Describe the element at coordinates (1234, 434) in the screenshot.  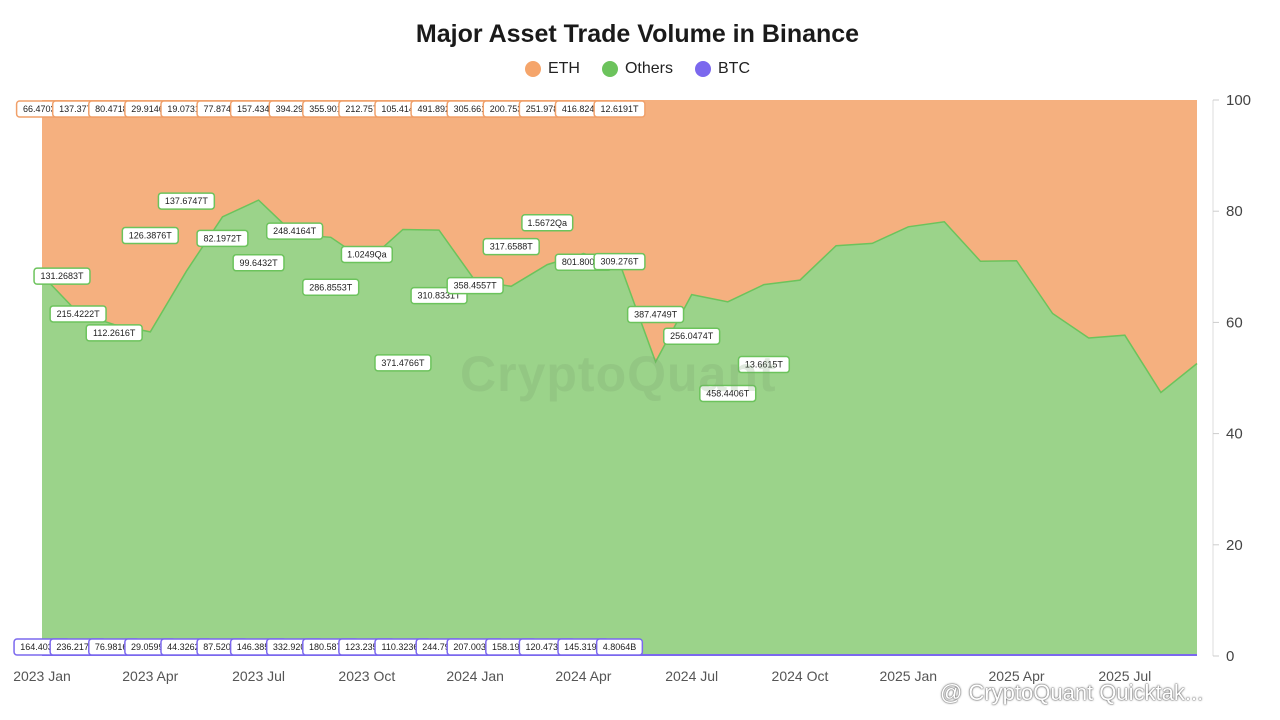
I see `y-tick-label: 40` at that location.